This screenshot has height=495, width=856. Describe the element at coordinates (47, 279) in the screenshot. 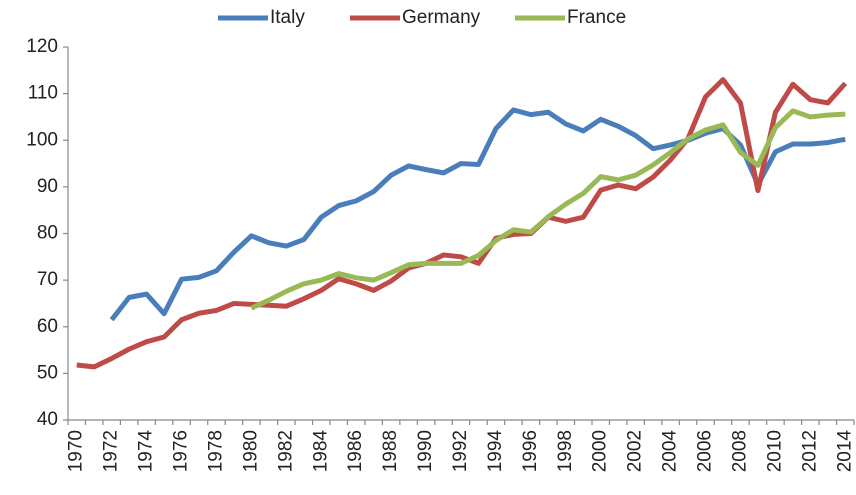

I see `y-tick-label: 70` at that location.